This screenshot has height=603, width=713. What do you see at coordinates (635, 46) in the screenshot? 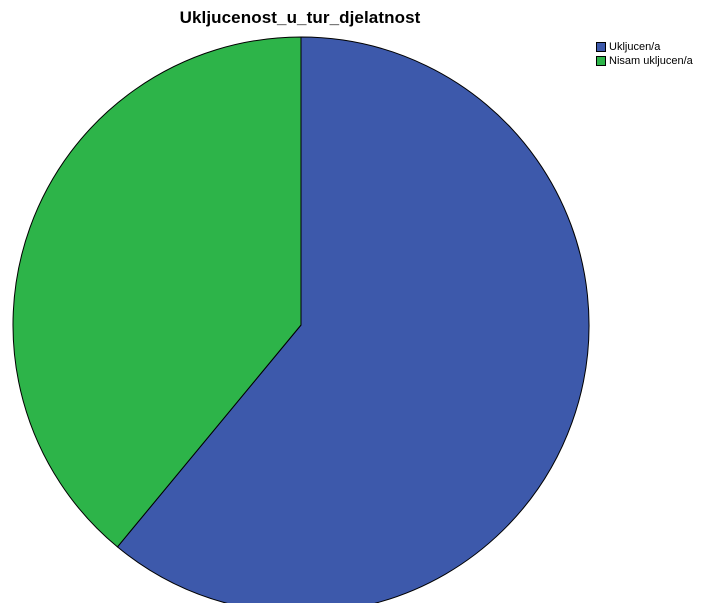
I see `legend-label-ukljucen: Ukljucen/a` at bounding box center [635, 46].